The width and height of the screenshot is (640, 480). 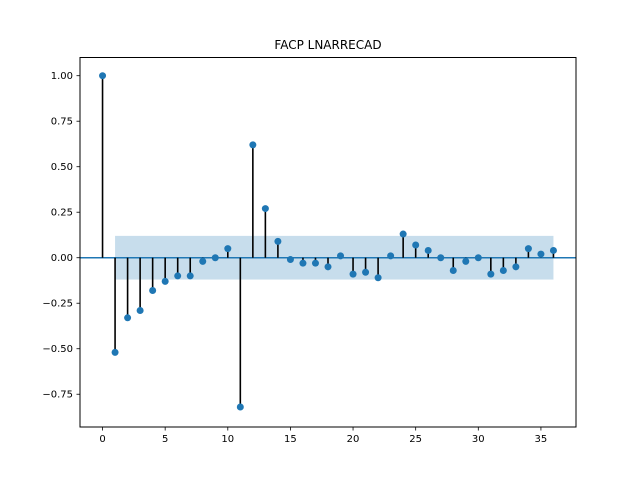 I want to click on x-tick-label: 10, so click(x=227, y=439).